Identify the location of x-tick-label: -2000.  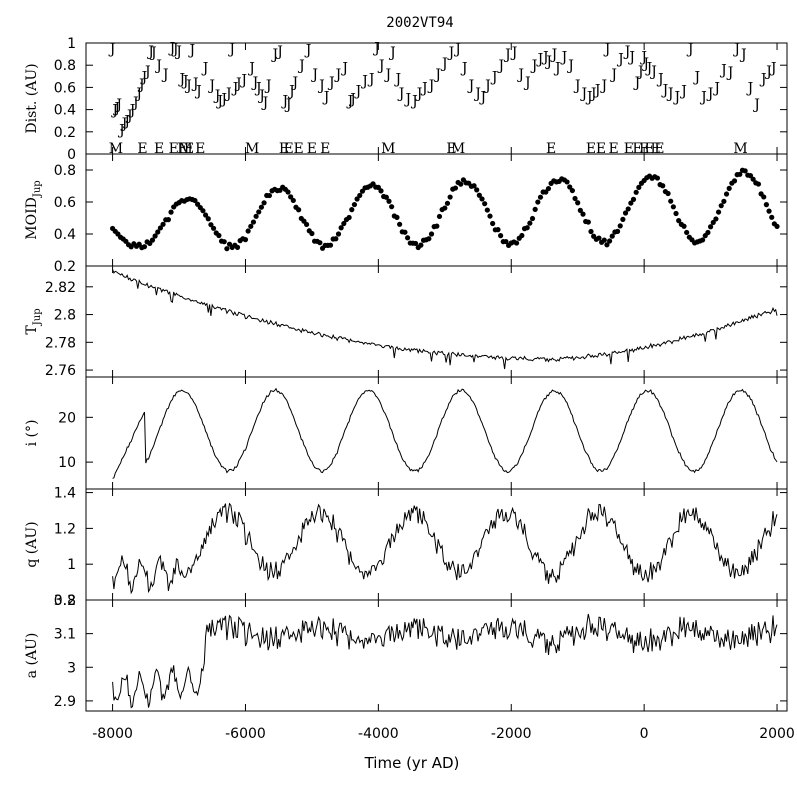
(511, 734).